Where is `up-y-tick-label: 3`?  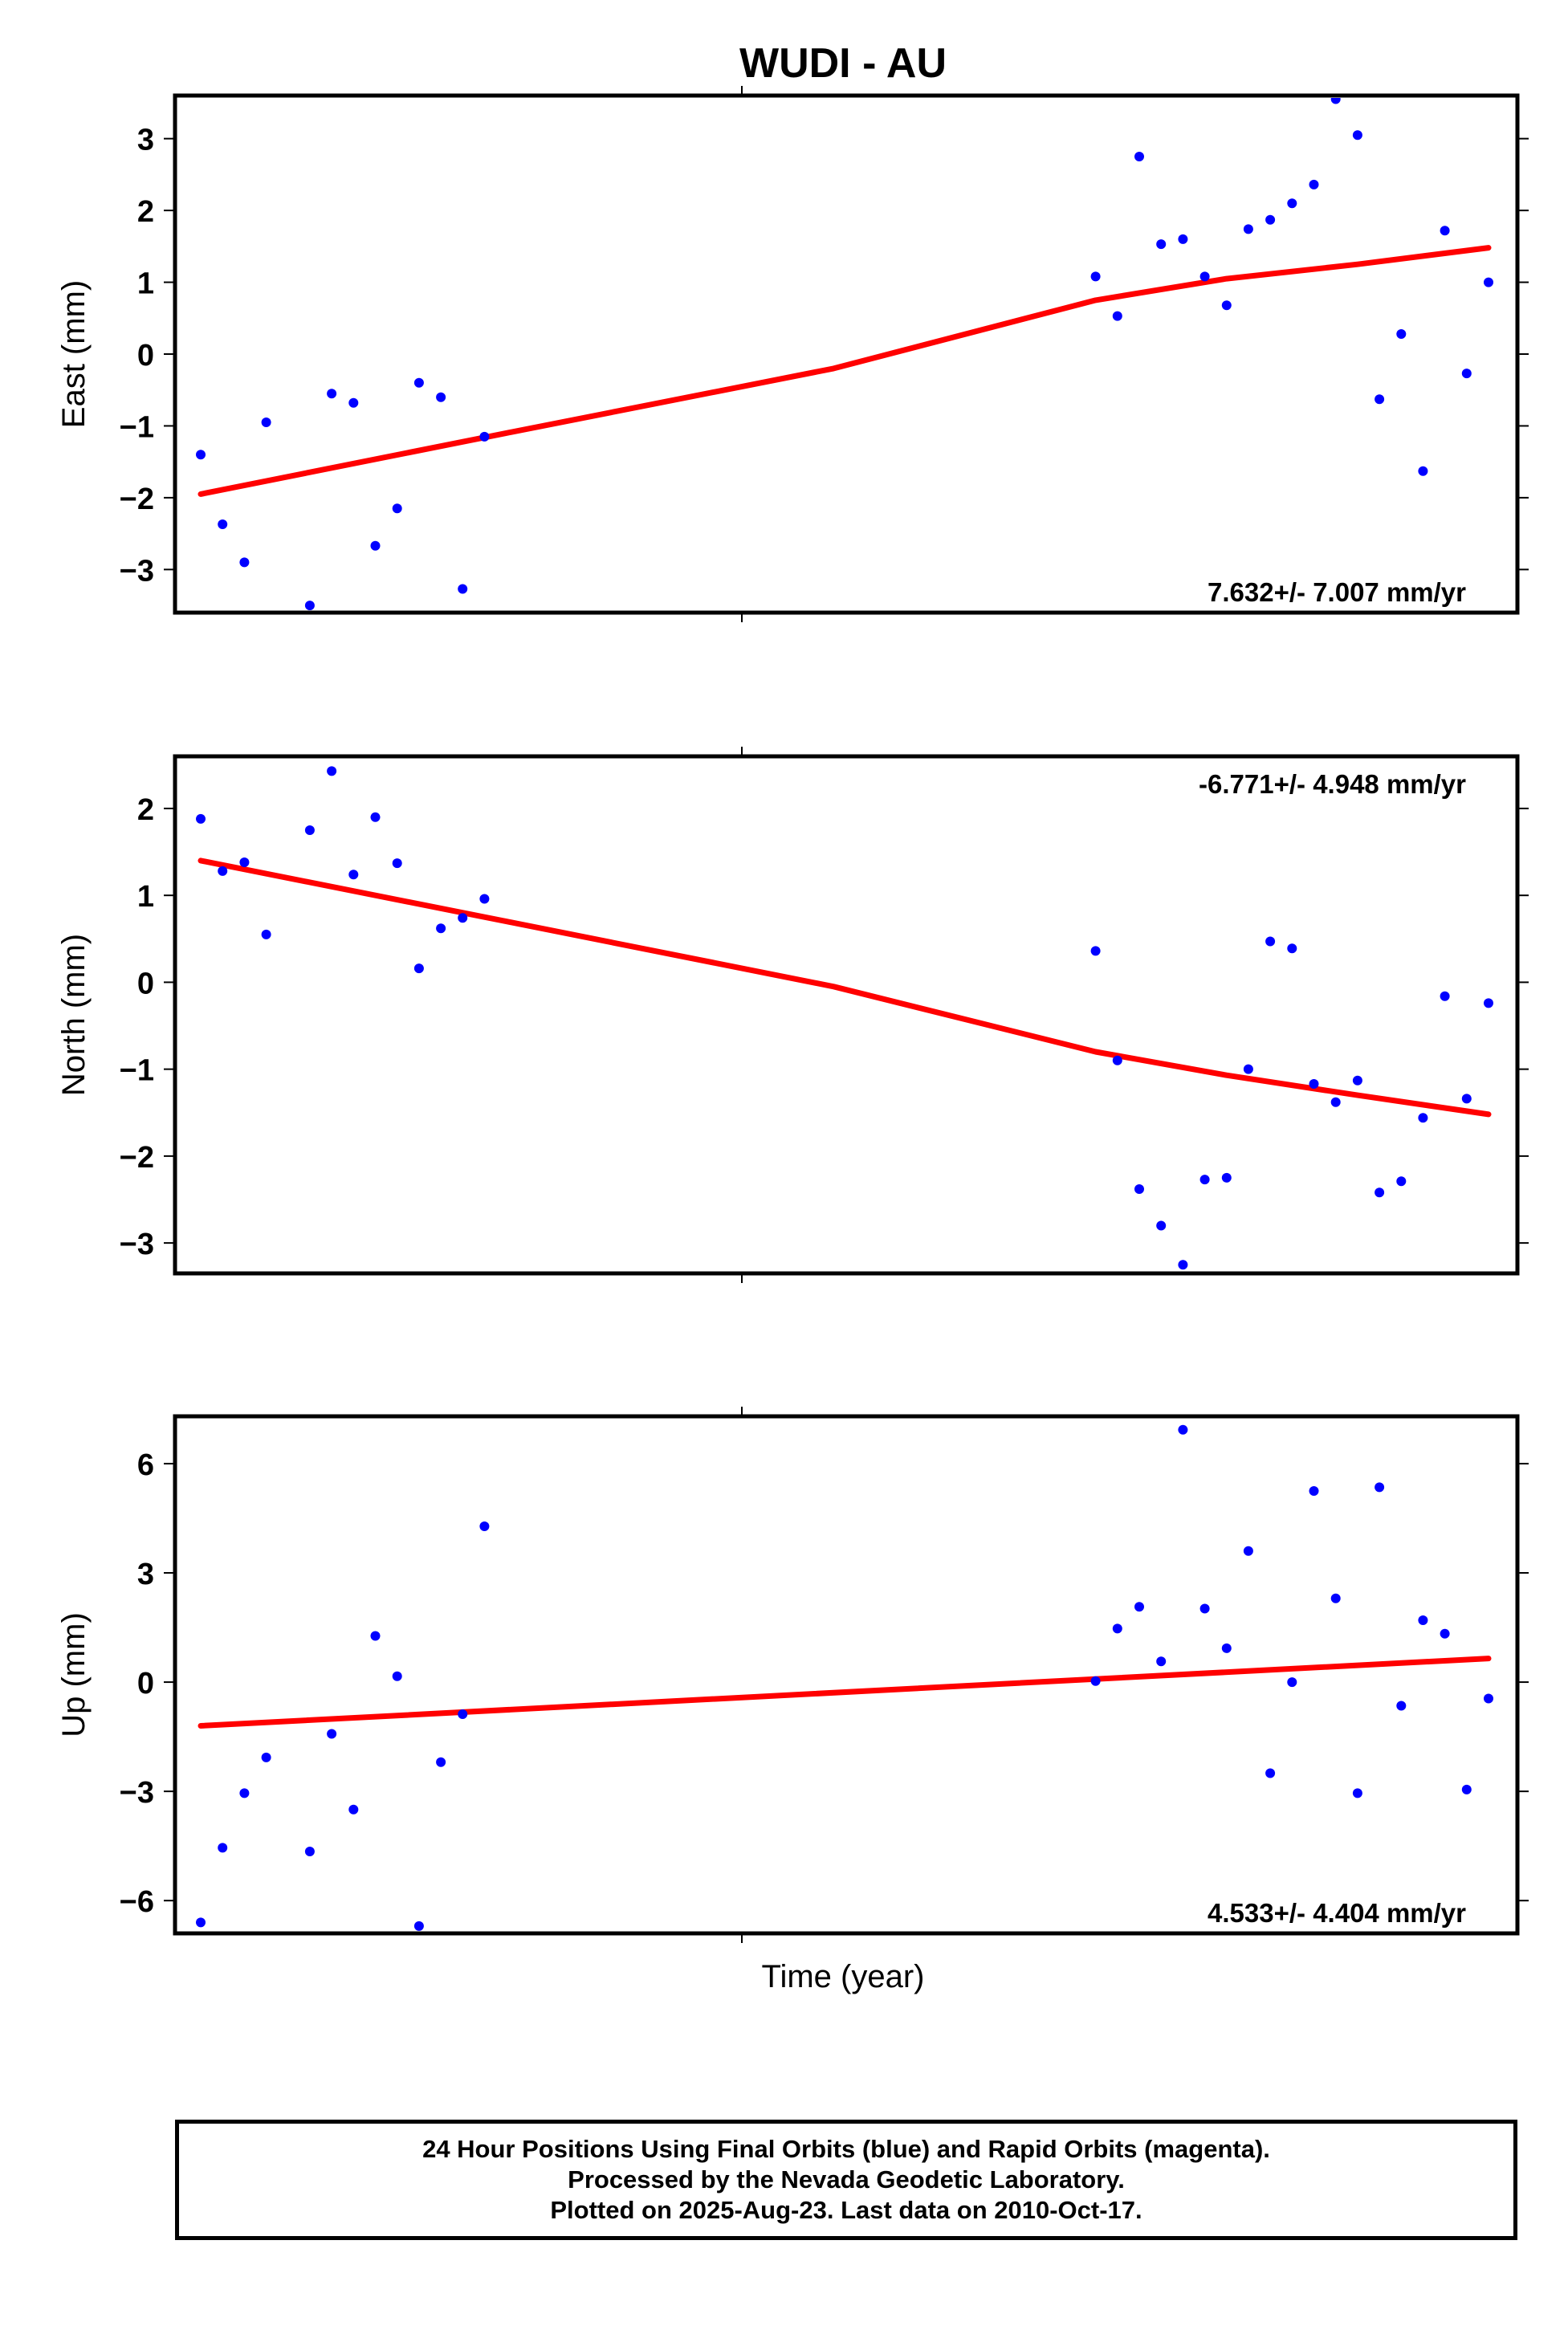 up-y-tick-label: 3 is located at coordinates (145, 1574).